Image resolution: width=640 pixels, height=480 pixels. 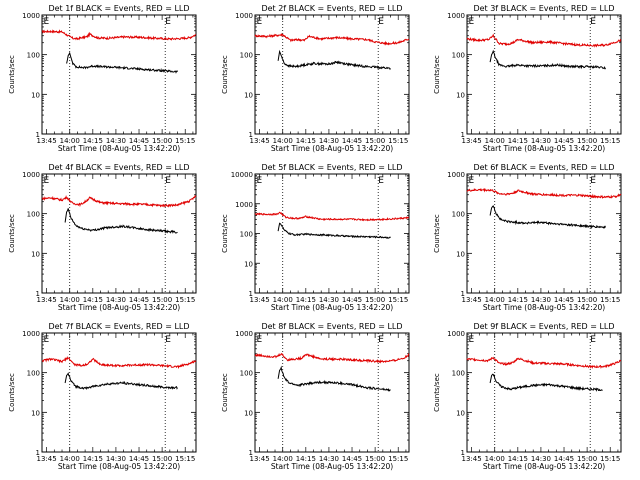 What do you see at coordinates (118, 326) in the screenshot?
I see `panel-title: Det 7f BLACK = Events, RED = LLD` at bounding box center [118, 326].